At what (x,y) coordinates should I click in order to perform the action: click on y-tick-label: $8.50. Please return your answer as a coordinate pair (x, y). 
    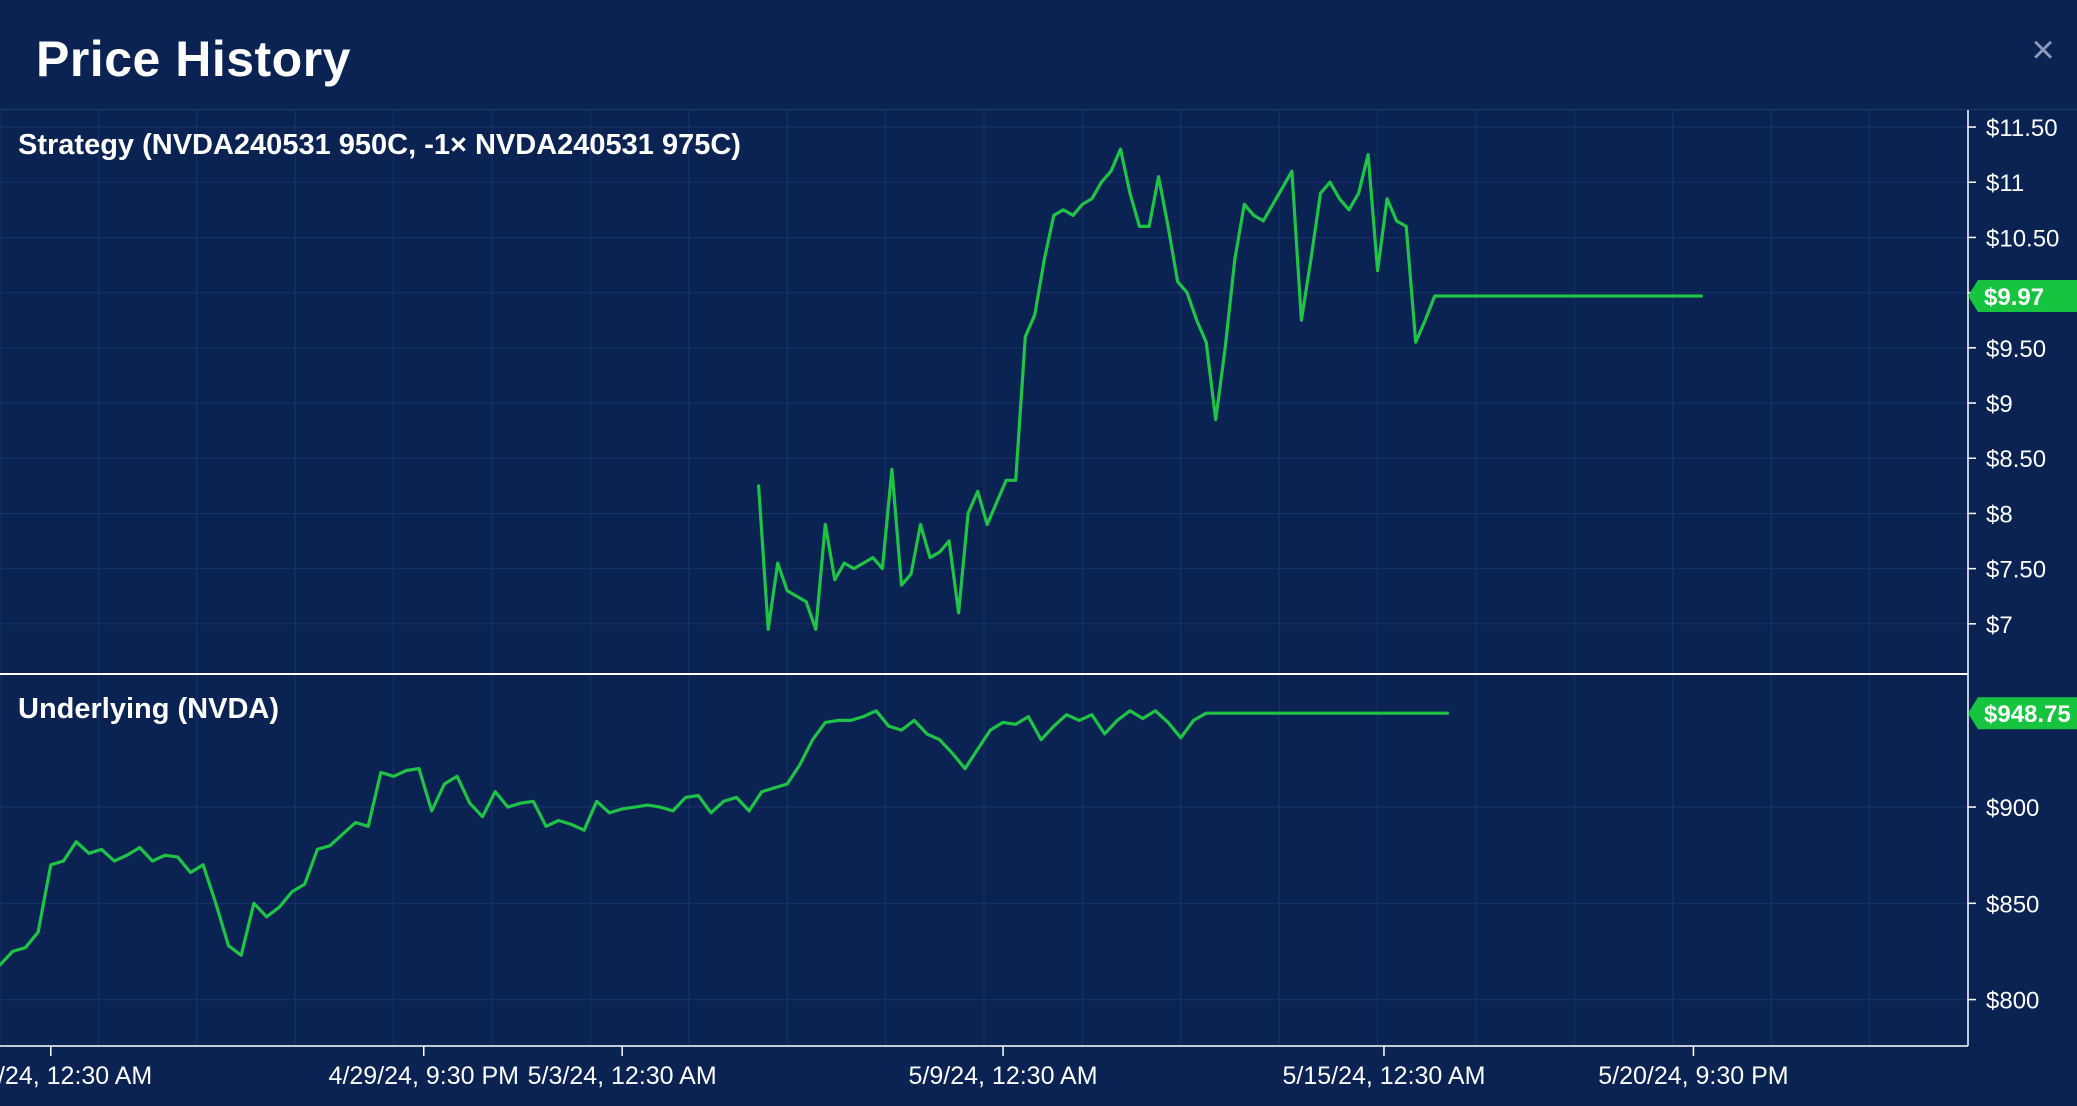
    Looking at the image, I should click on (2016, 459).